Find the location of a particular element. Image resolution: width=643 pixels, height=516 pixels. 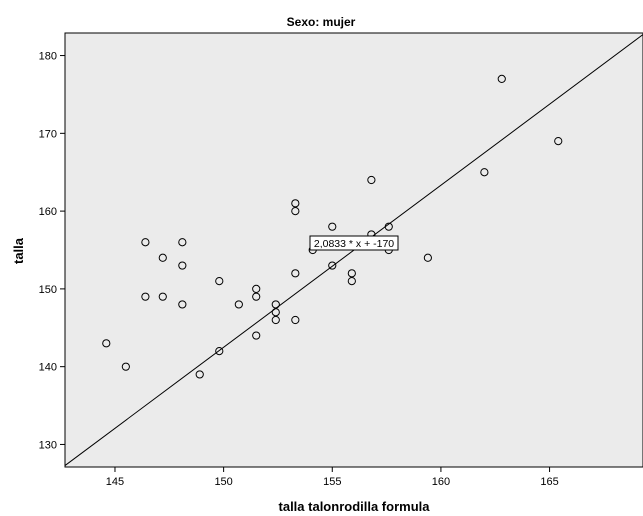

fit-annotation: 2,0833 * x + -170 is located at coordinates (354, 243).